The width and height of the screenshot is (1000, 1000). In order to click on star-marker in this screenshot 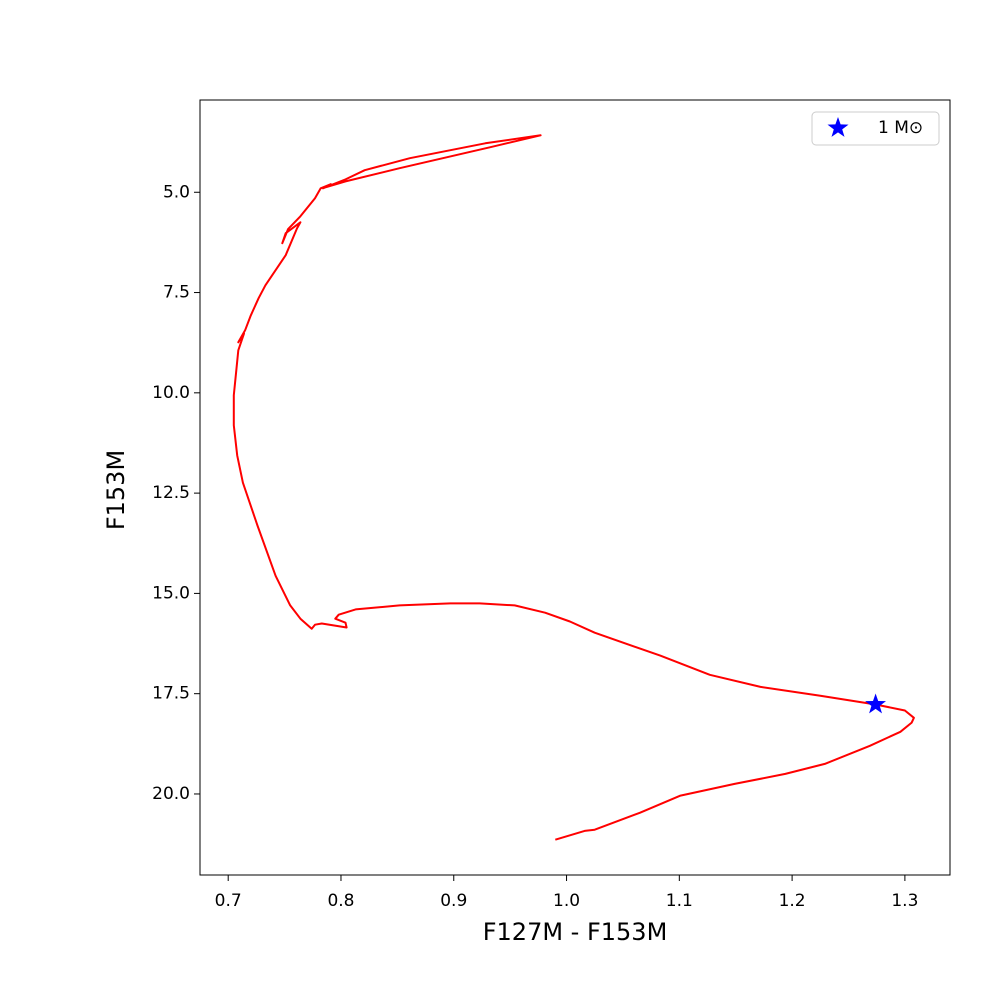, I will do `click(875, 703)`.